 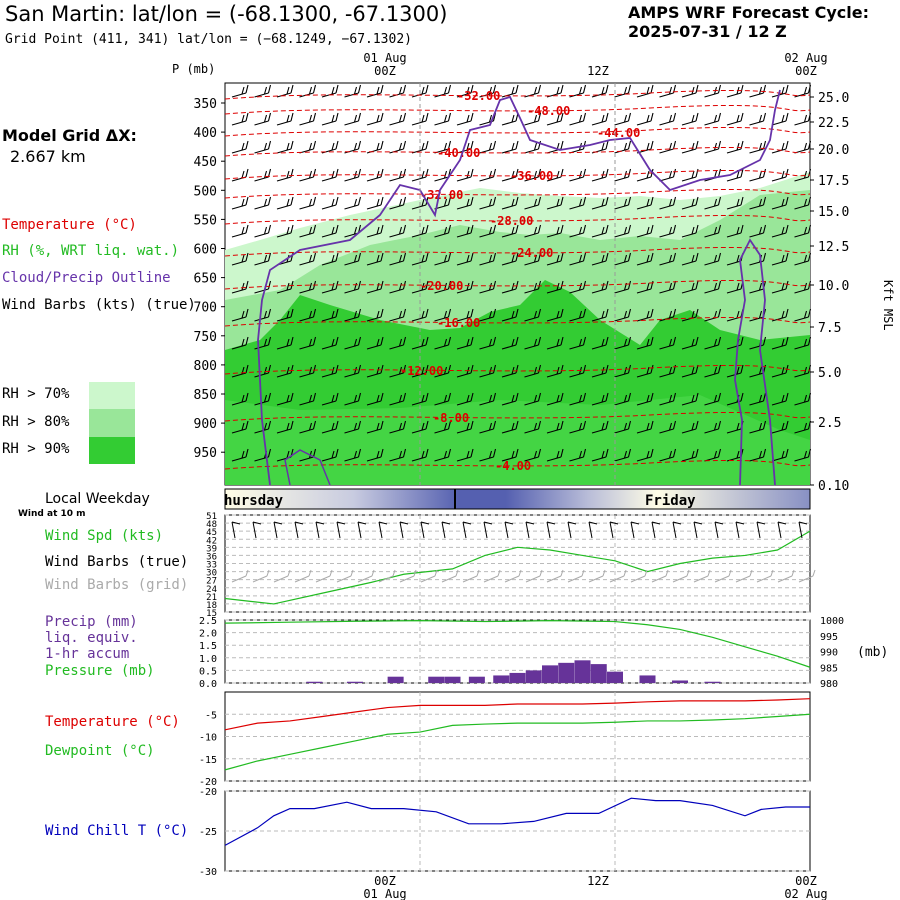 What do you see at coordinates (208, 646) in the screenshot?
I see `y-tick-label: 1.5` at bounding box center [208, 646].